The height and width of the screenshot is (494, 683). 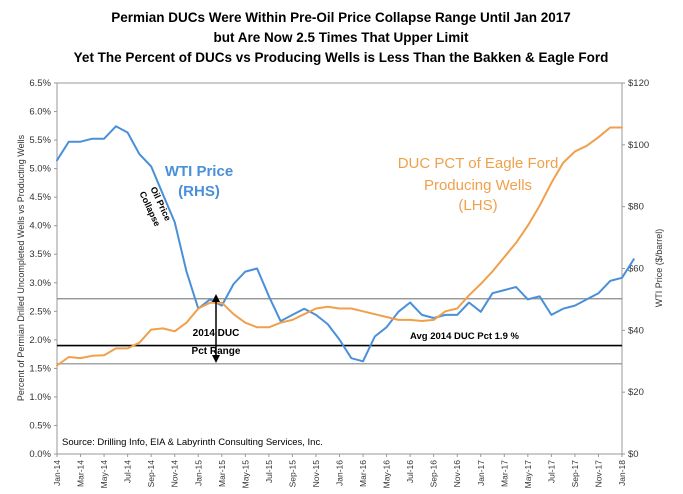 What do you see at coordinates (222, 473) in the screenshot?
I see `x-tick-label: Mar-15` at bounding box center [222, 473].